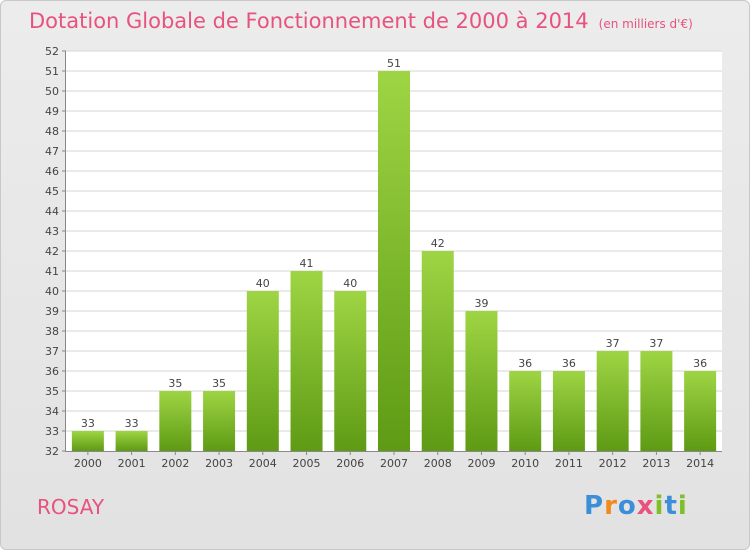 The width and height of the screenshot is (750, 550). Describe the element at coordinates (438, 463) in the screenshot. I see `x-tick-label: 2008` at that location.